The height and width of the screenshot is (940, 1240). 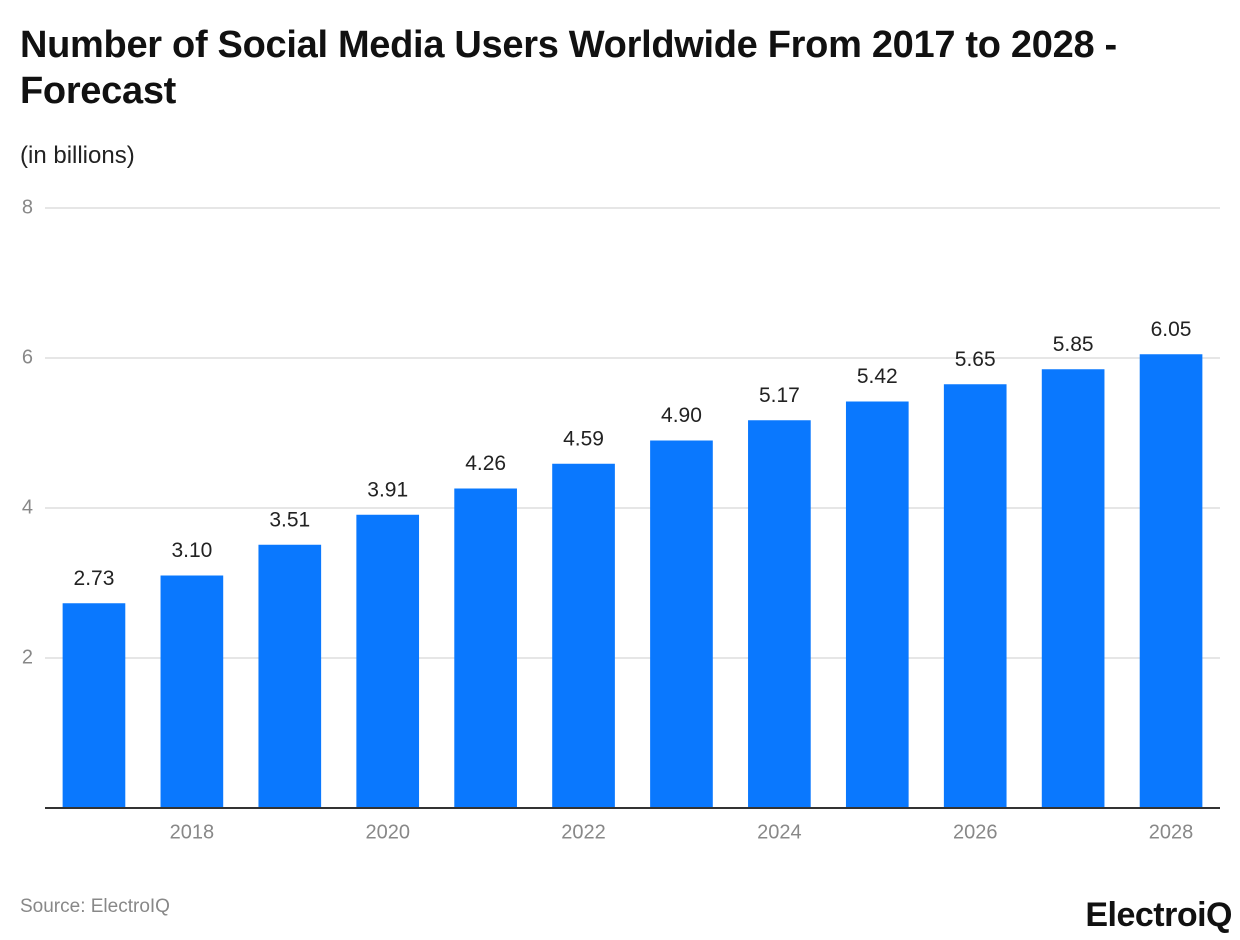 What do you see at coordinates (94, 578) in the screenshot?
I see `data-label: 2.73` at bounding box center [94, 578].